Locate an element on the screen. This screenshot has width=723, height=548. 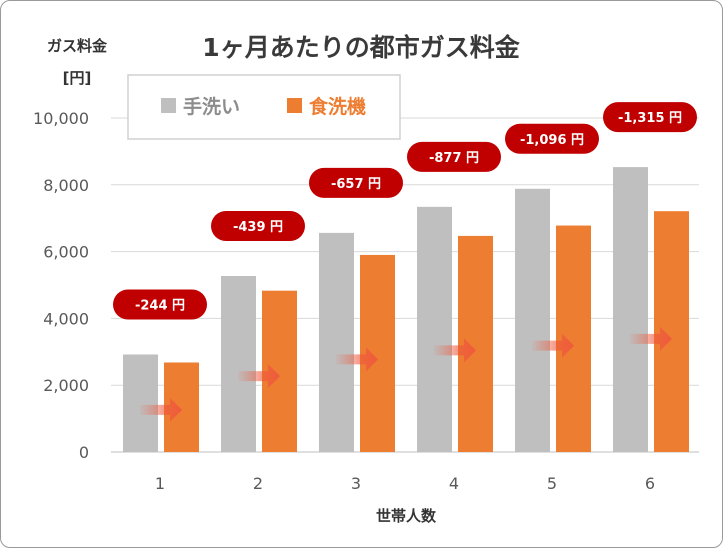
savings-badge-label: -244 円 is located at coordinates (160, 305).